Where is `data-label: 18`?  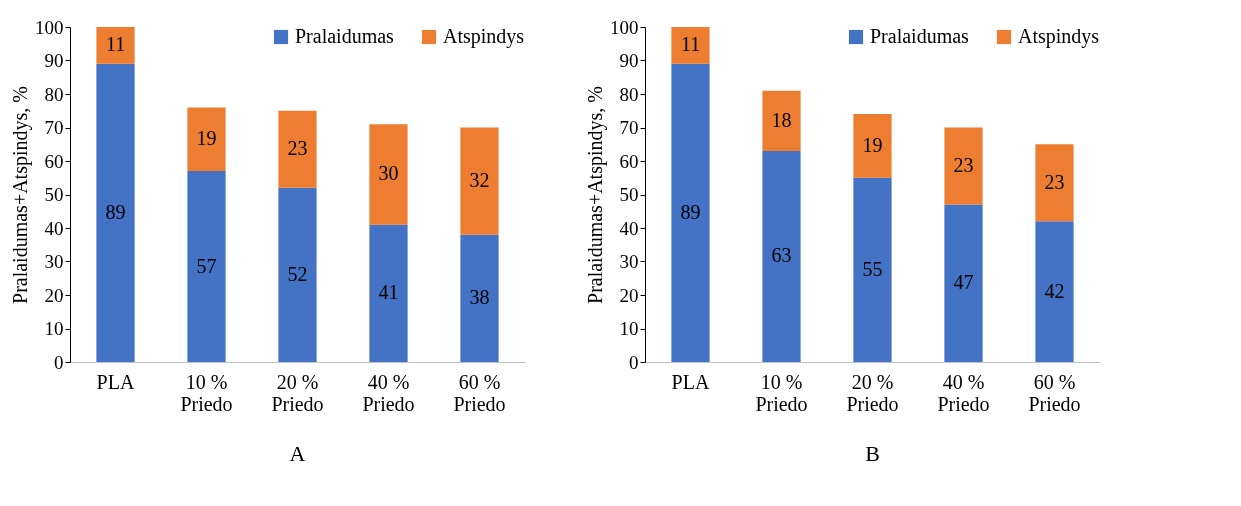
data-label: 18 is located at coordinates (781, 119).